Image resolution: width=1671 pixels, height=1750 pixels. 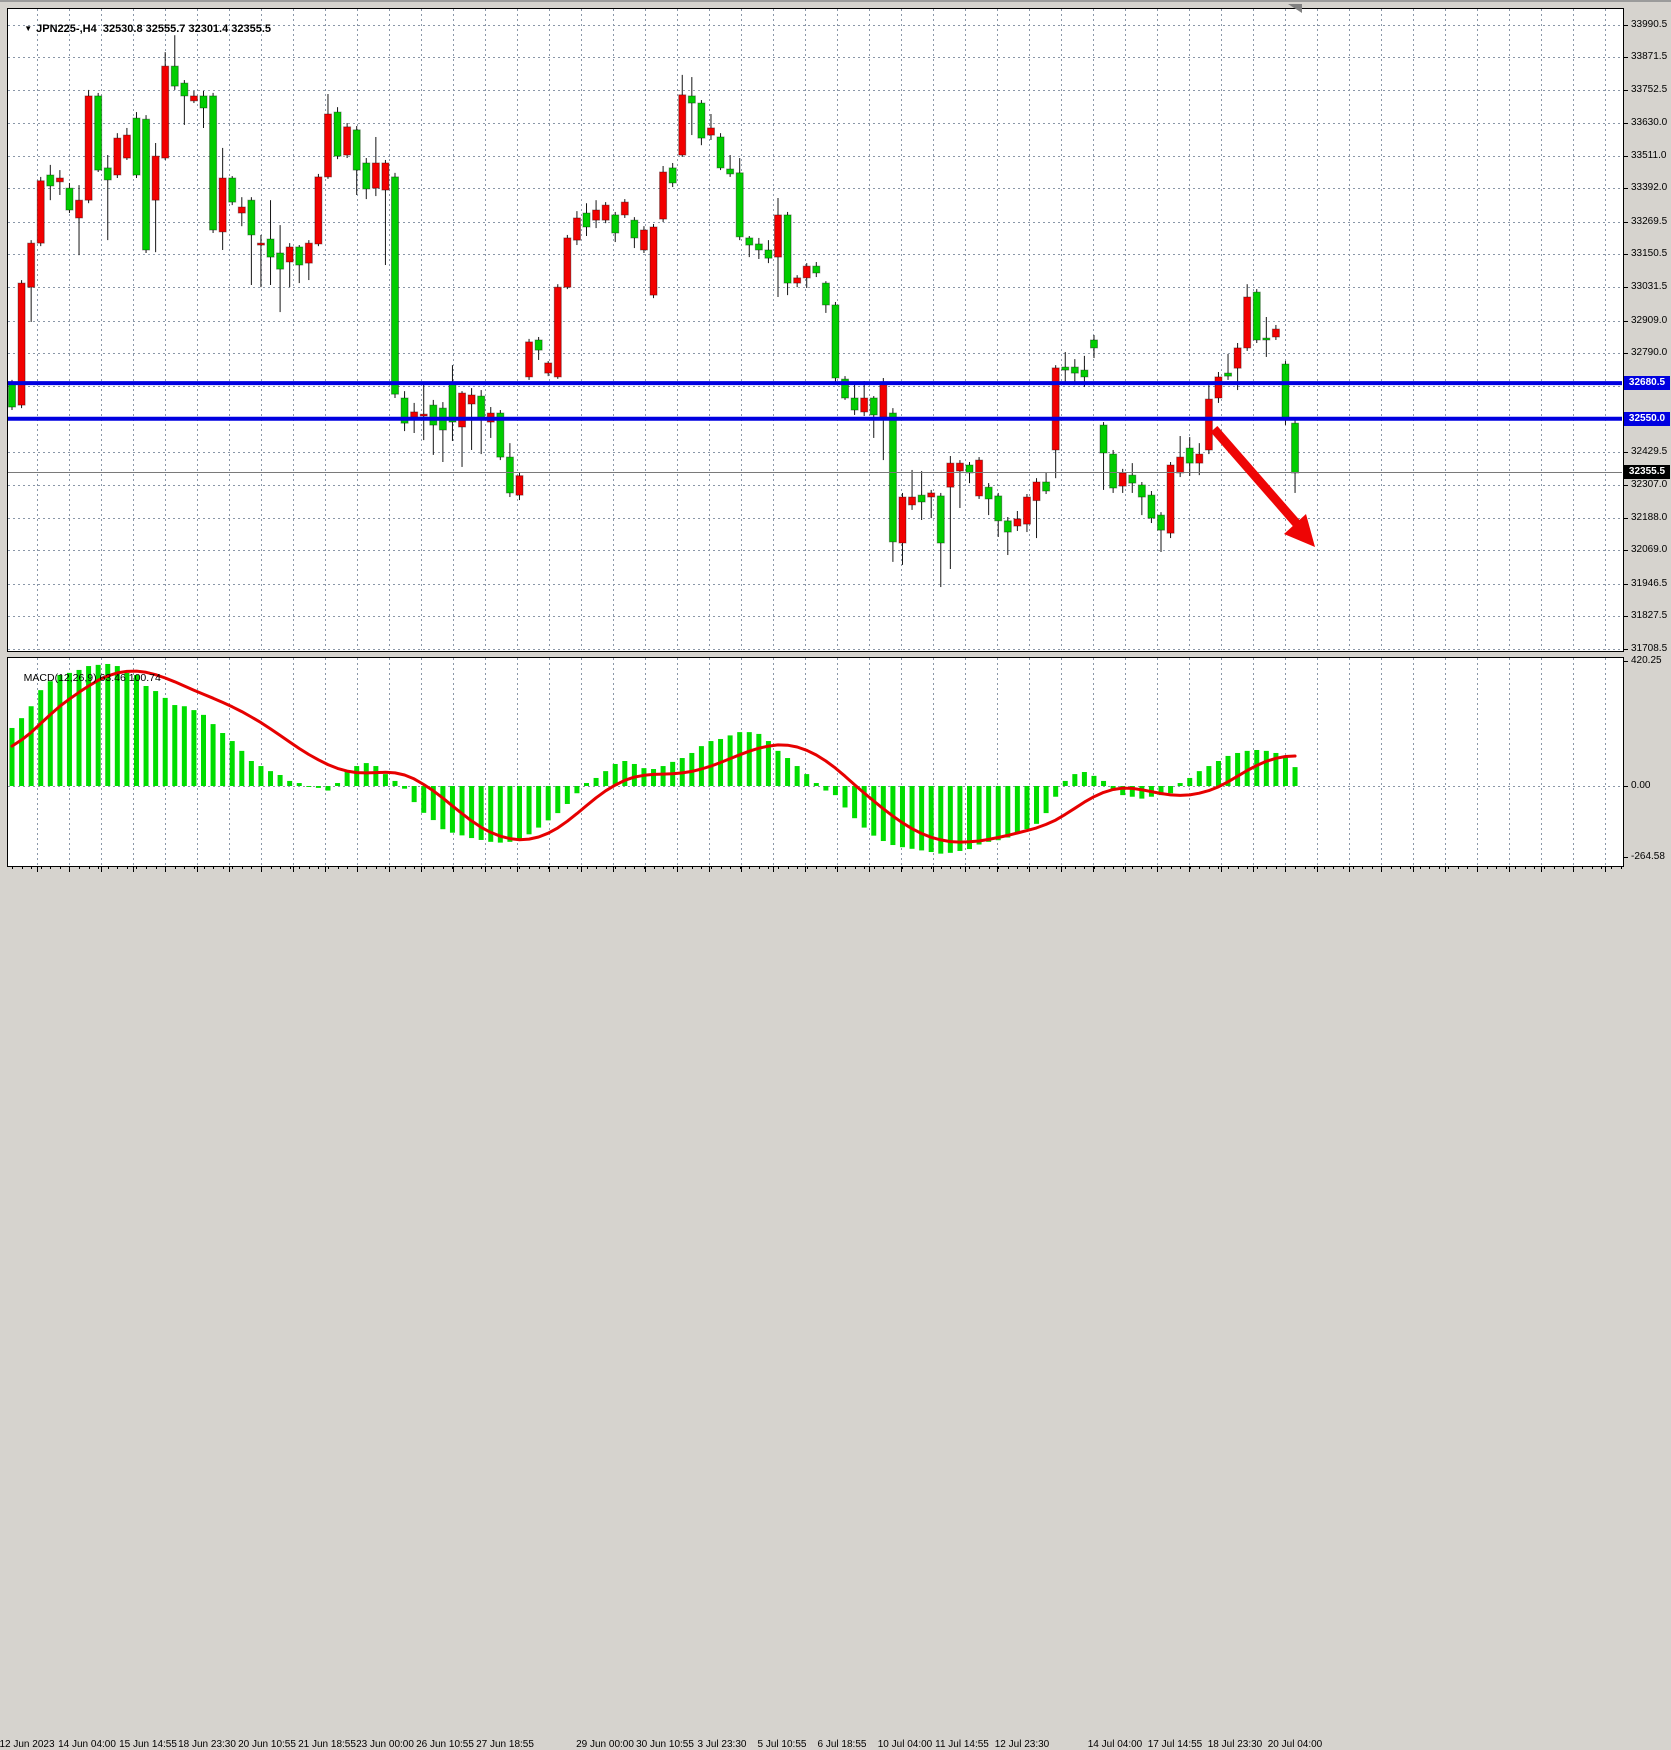 What do you see at coordinates (1262, 486) in the screenshot?
I see `trend-arrow-annotation` at bounding box center [1262, 486].